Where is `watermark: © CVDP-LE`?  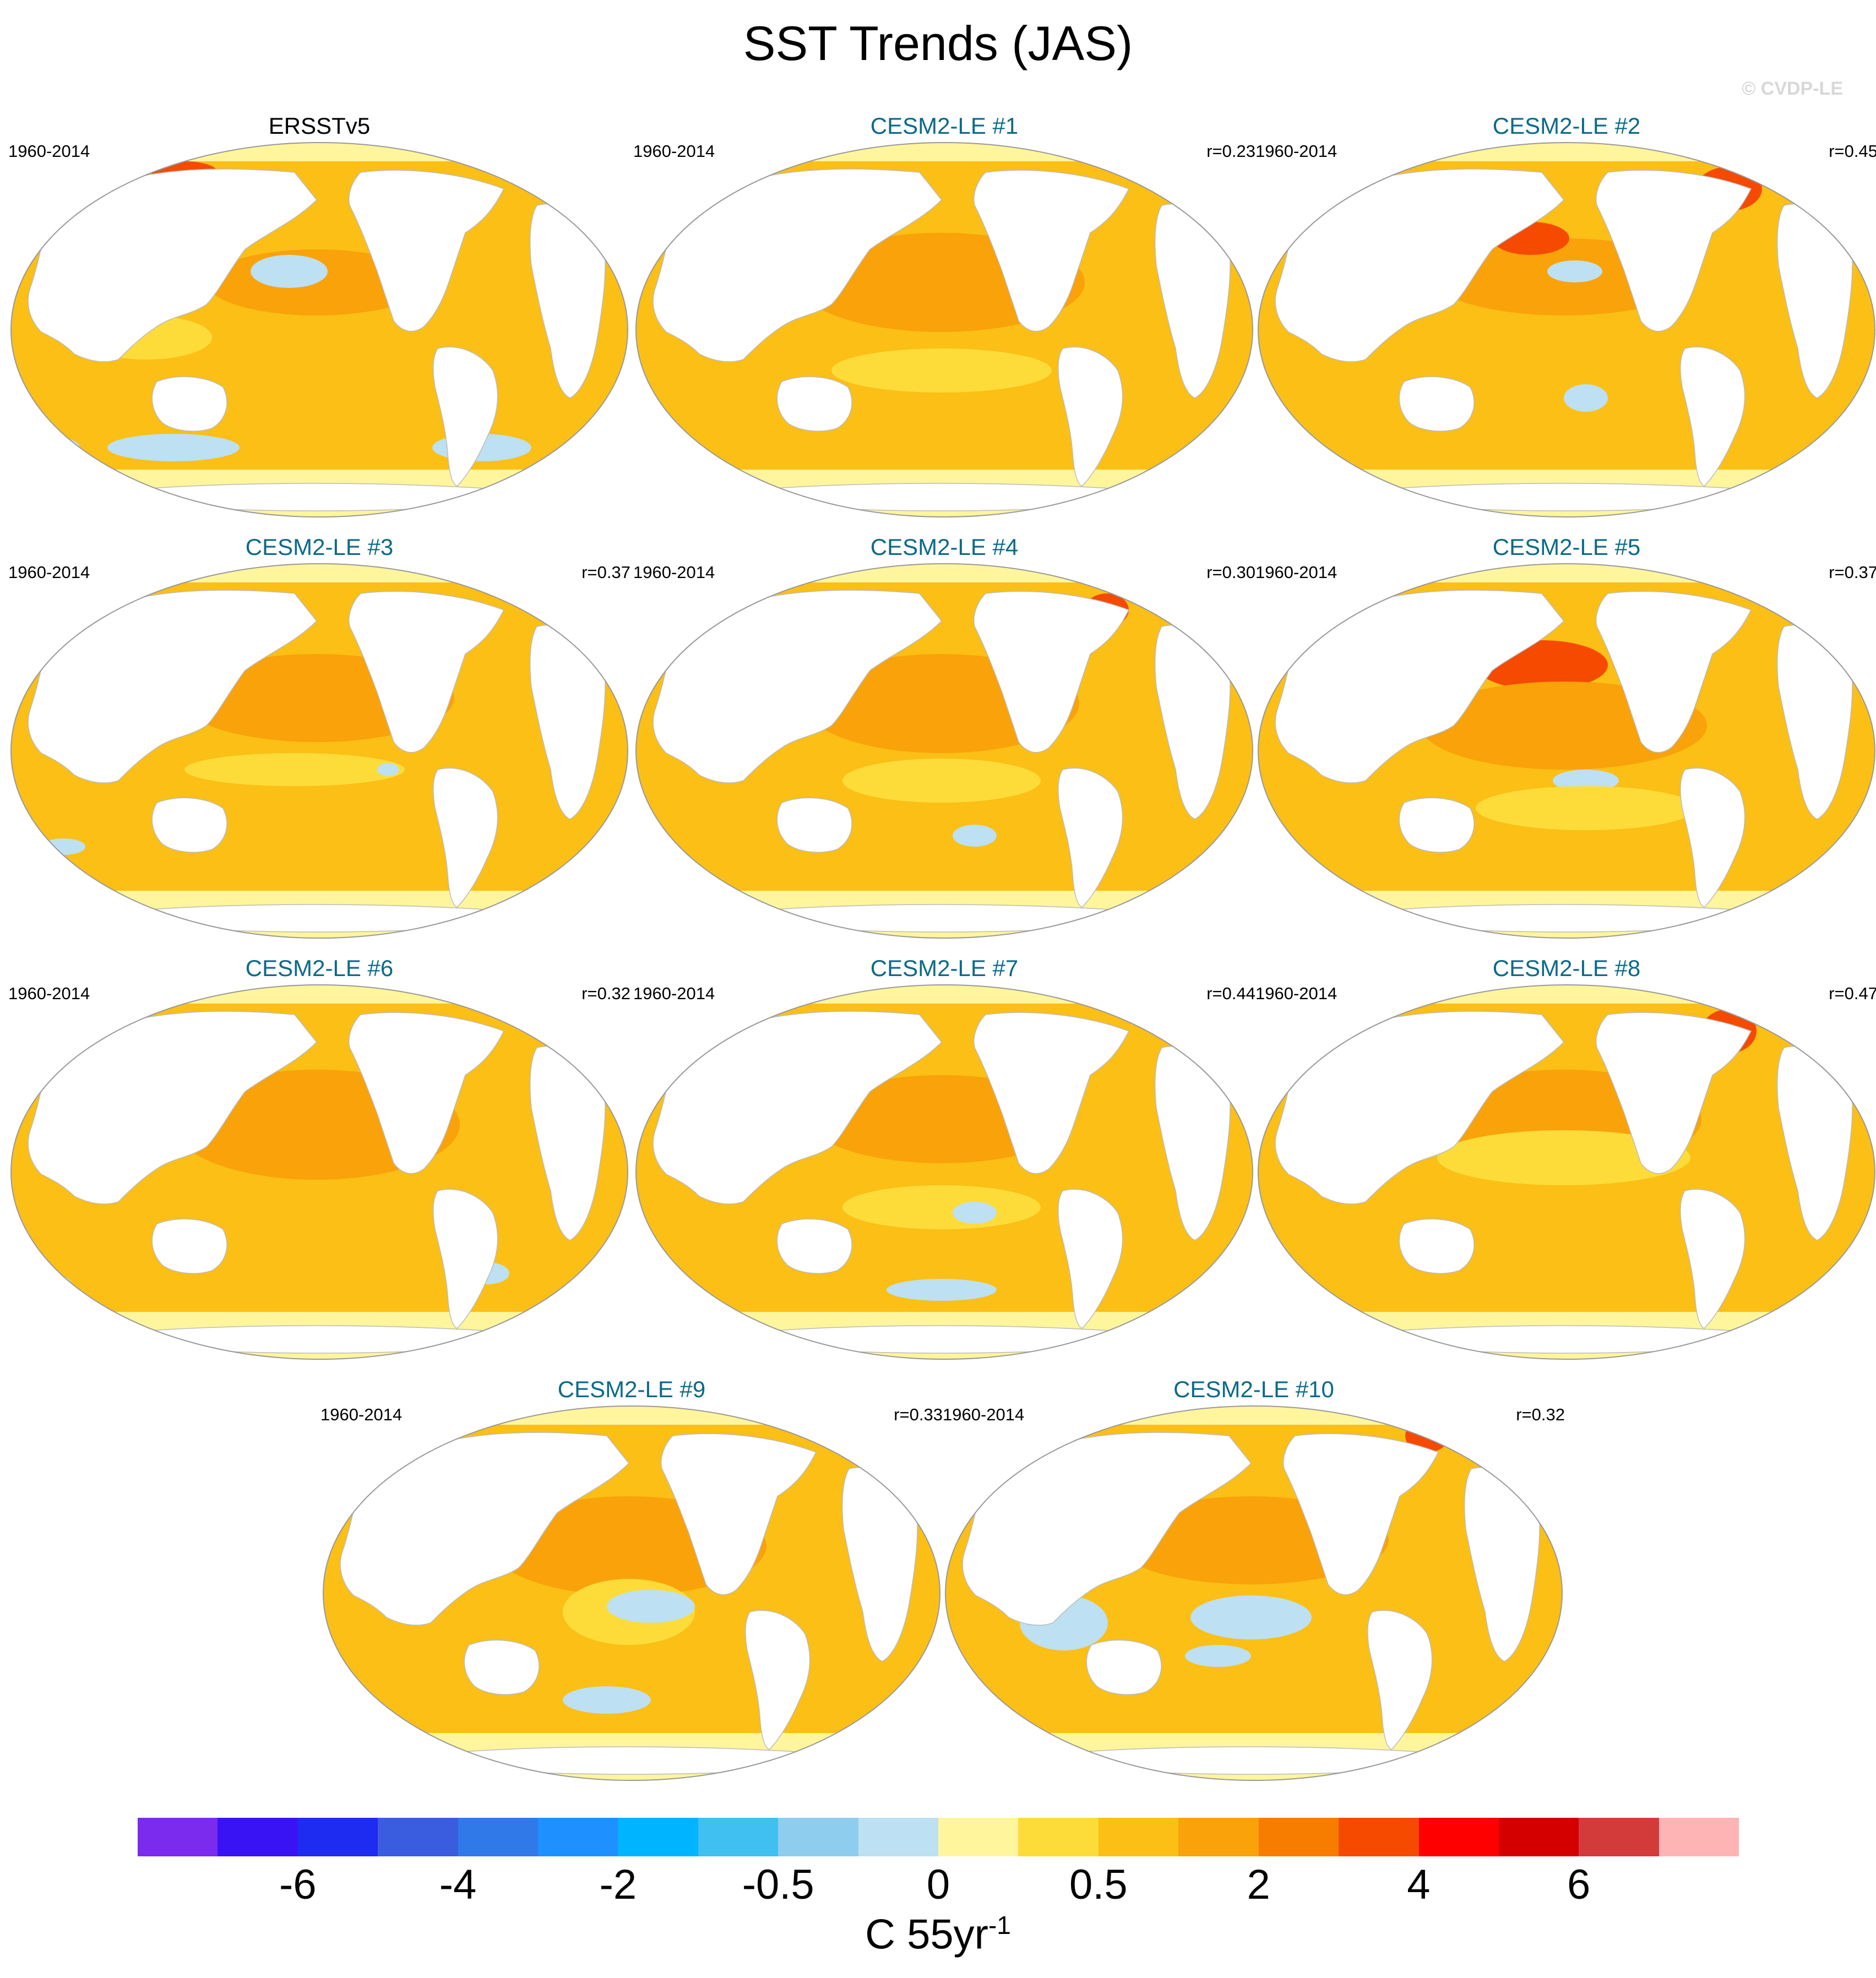 watermark: © CVDP-LE is located at coordinates (1792, 88).